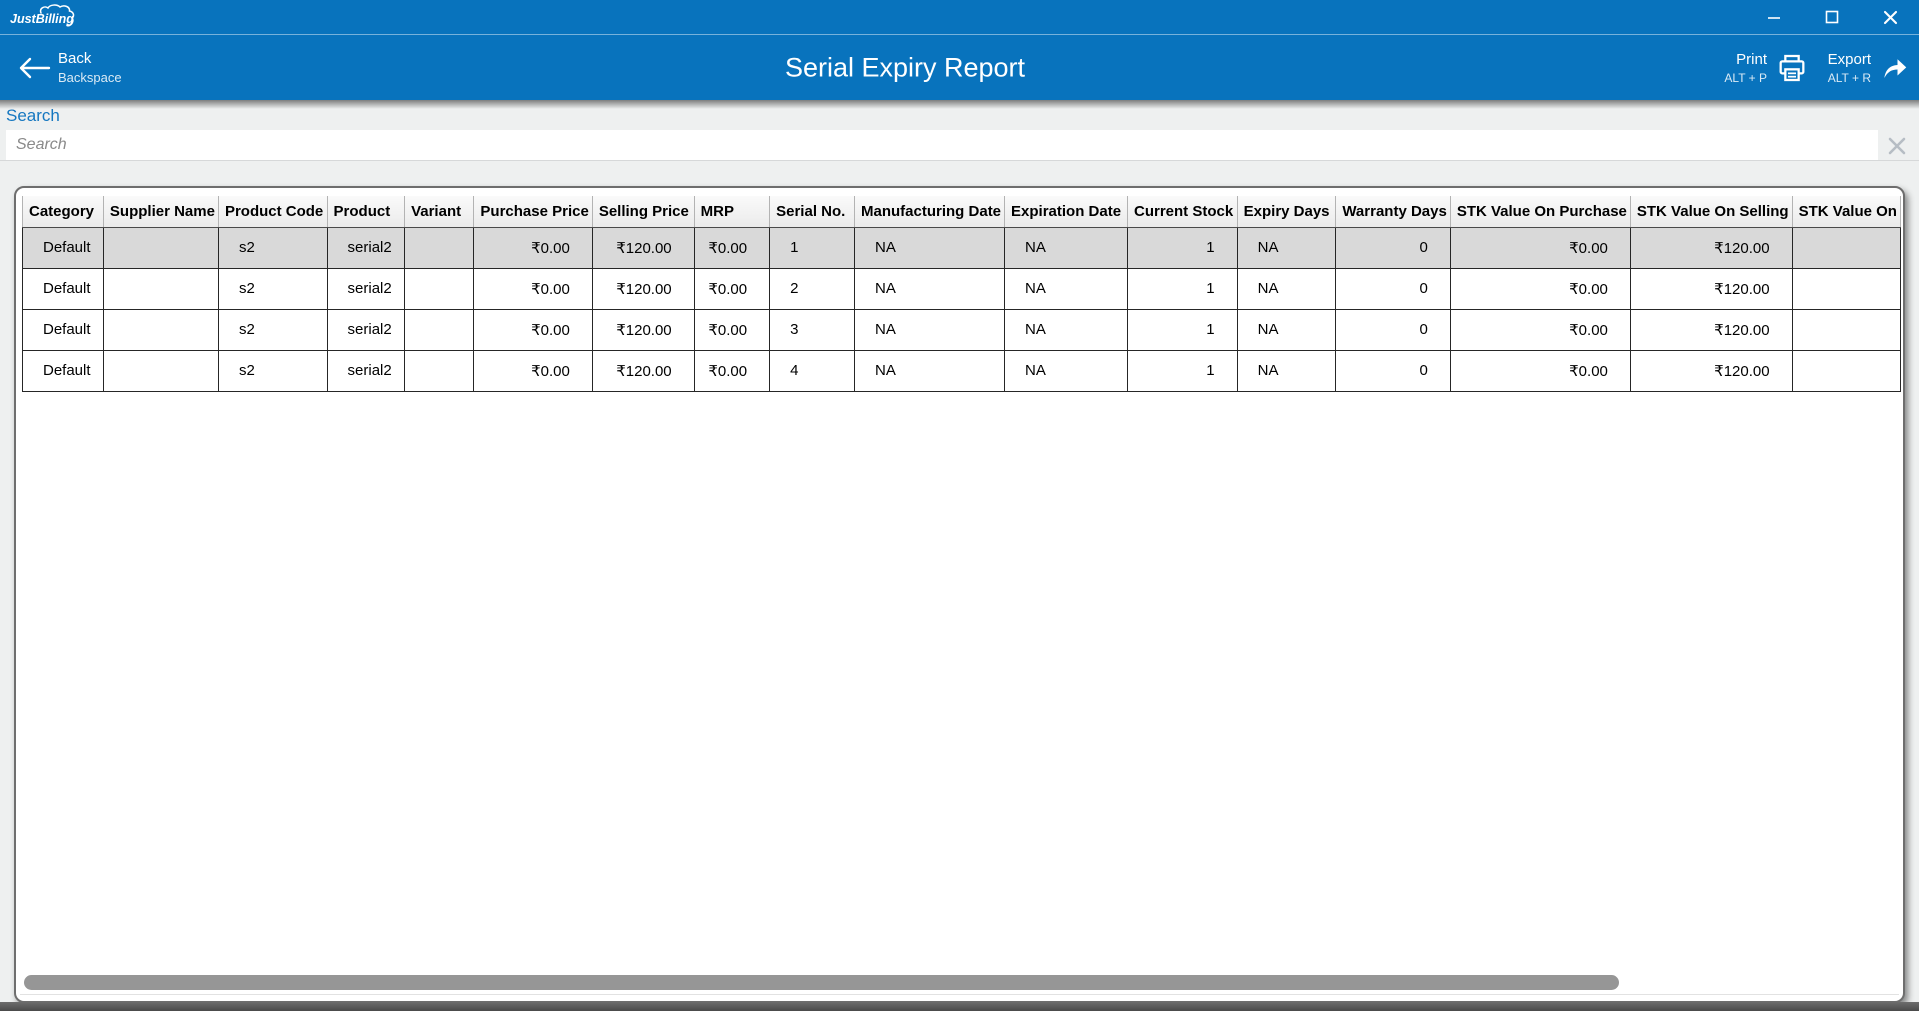  I want to click on column-header-expiry-days: Expiry Days, so click(1287, 212).